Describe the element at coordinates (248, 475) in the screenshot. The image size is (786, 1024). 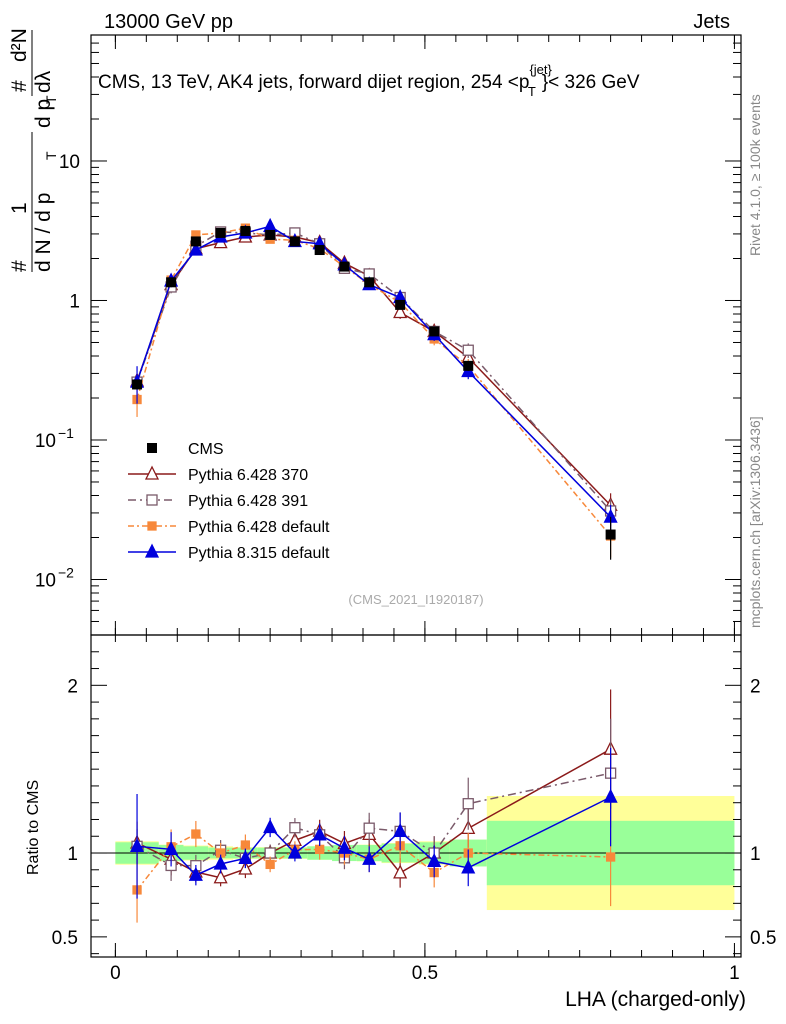
I see `legend-label: Pythia 6.428 370` at that location.